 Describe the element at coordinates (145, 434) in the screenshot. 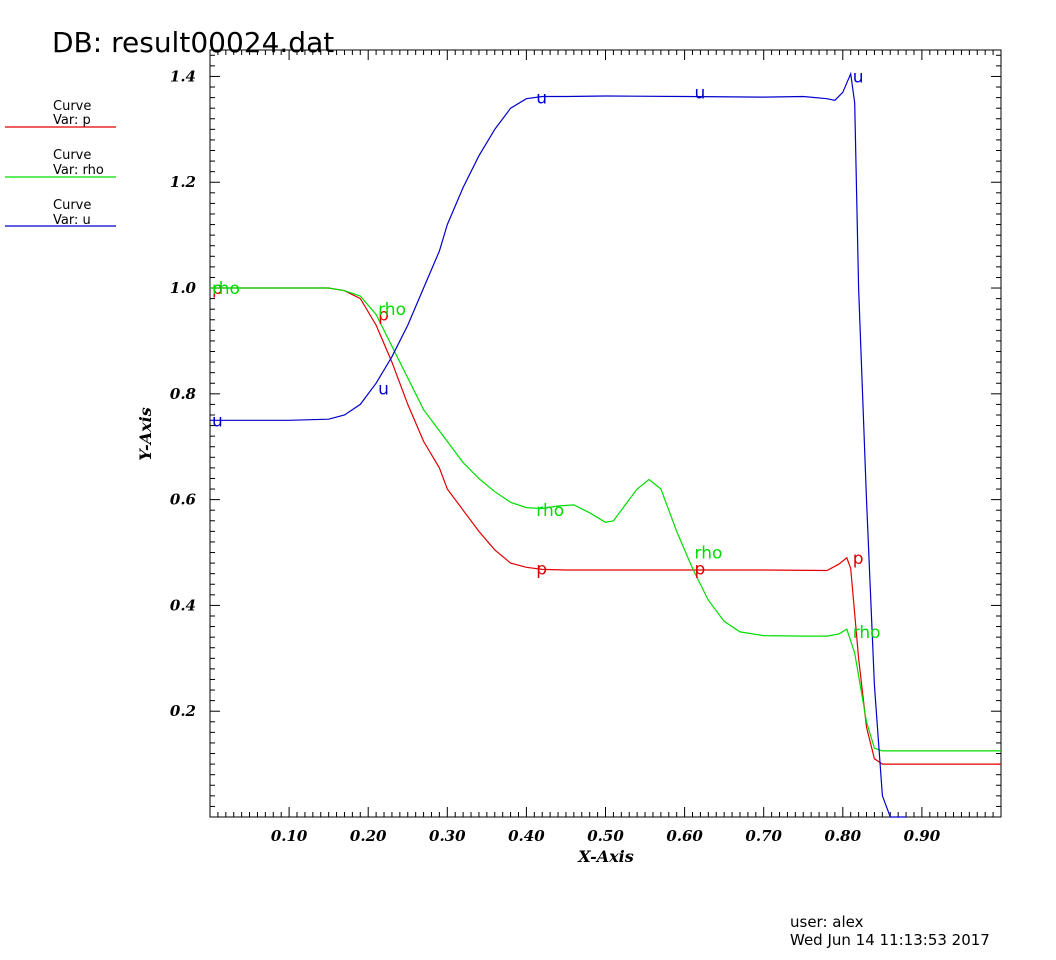

I see `y-axis-label: Y-Axis` at that location.